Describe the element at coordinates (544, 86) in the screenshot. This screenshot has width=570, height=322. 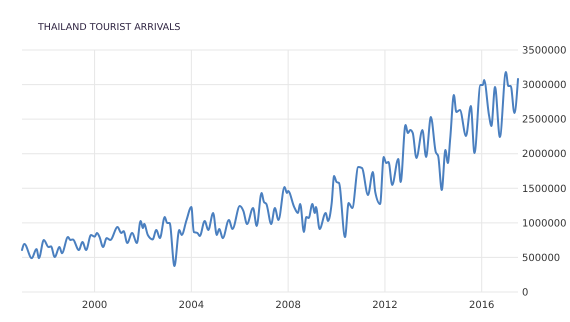
I see `y-tick-label: 3000000` at that location.